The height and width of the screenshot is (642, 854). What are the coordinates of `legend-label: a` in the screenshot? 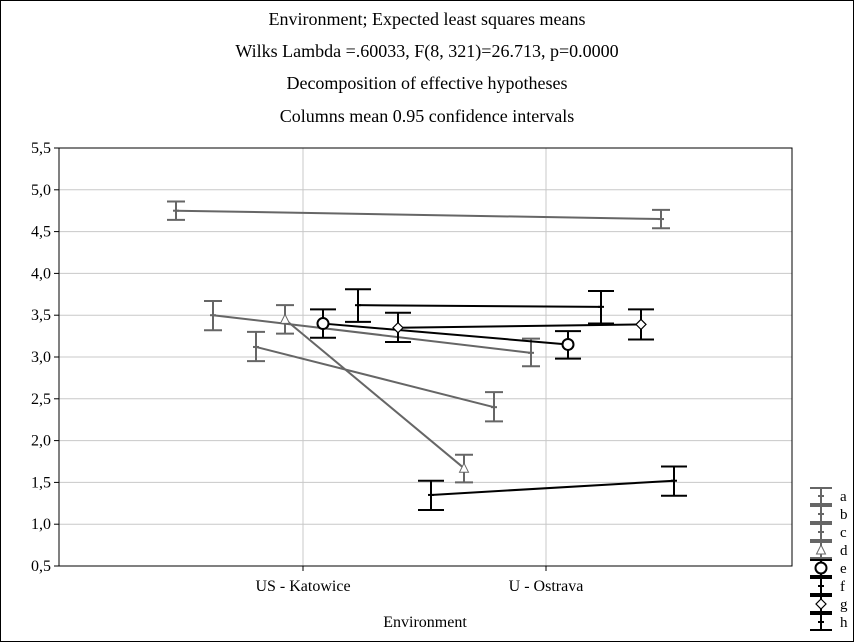 It's located at (843, 497).